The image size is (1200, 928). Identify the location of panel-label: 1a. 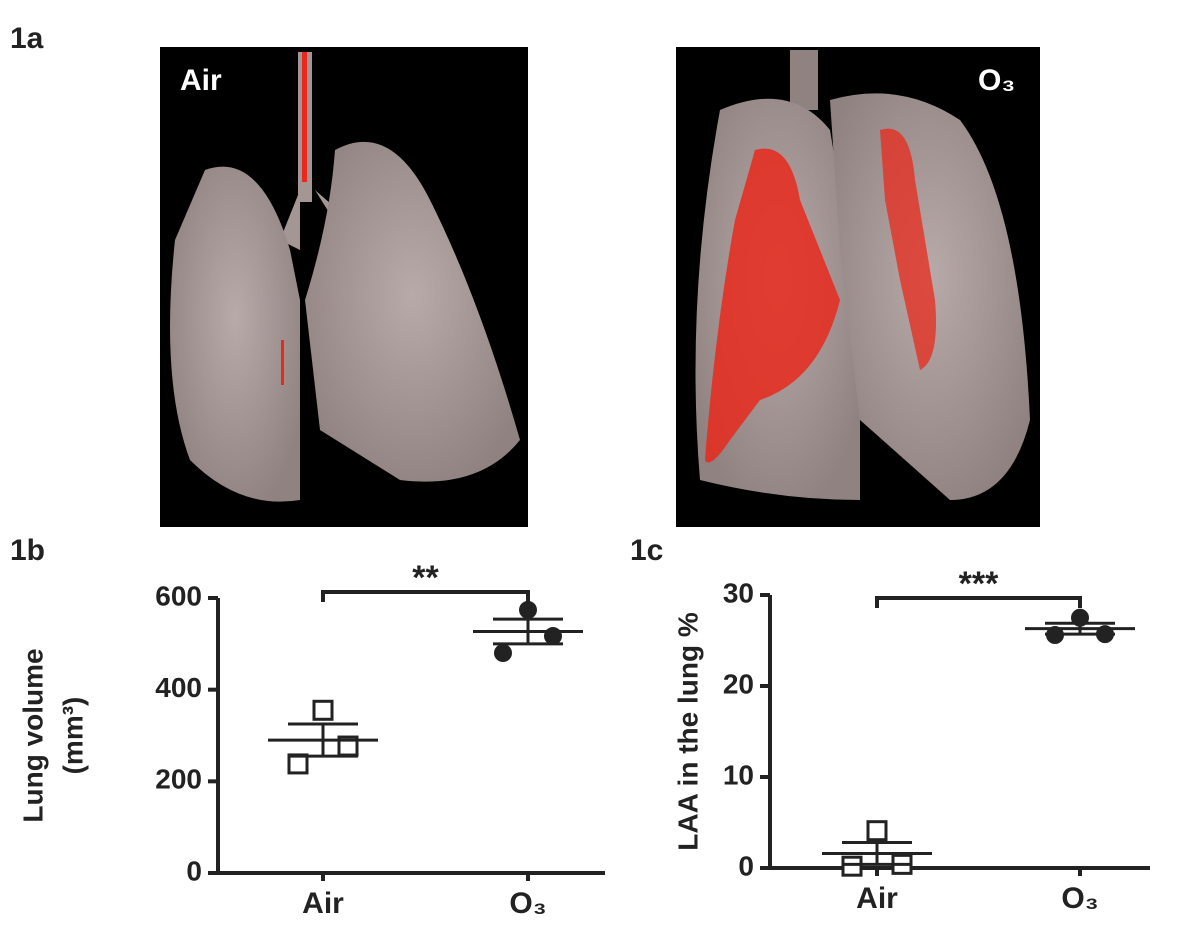
(27, 38).